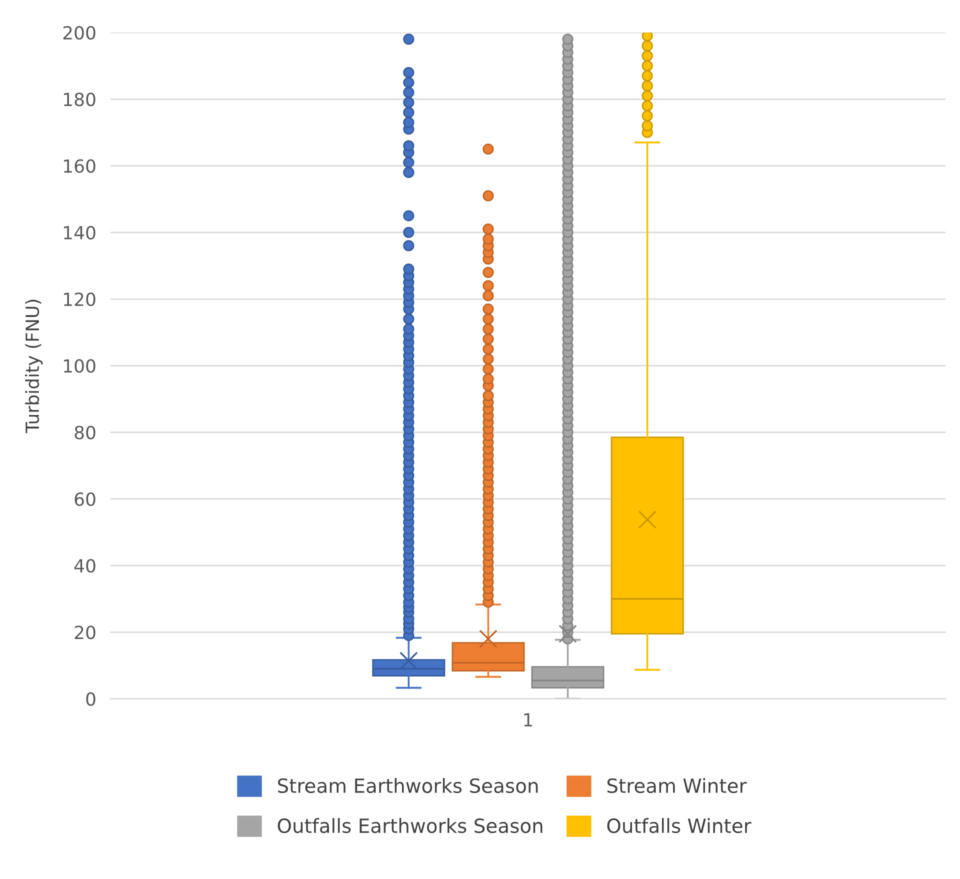  I want to click on legend-label: Stream Earthworks Season, so click(408, 786).